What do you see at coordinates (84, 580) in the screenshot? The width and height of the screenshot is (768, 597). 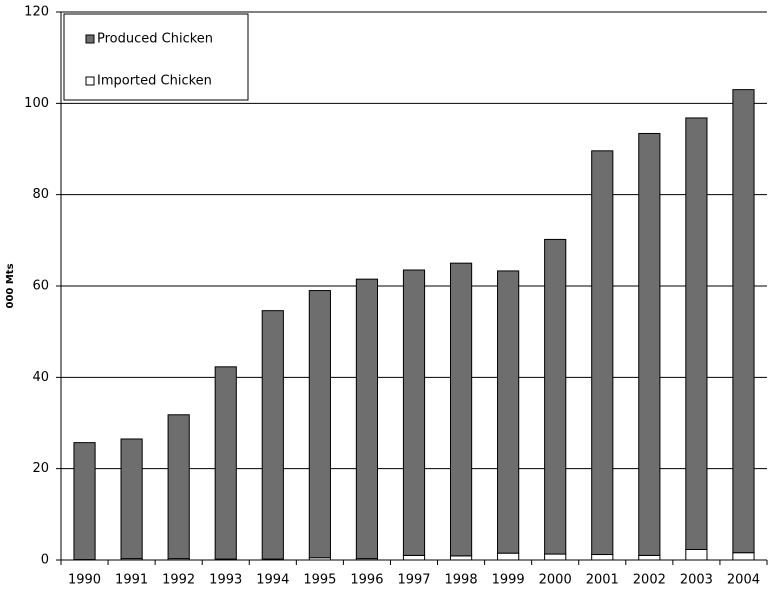 I see `x-tick-label: 1990` at bounding box center [84, 580].